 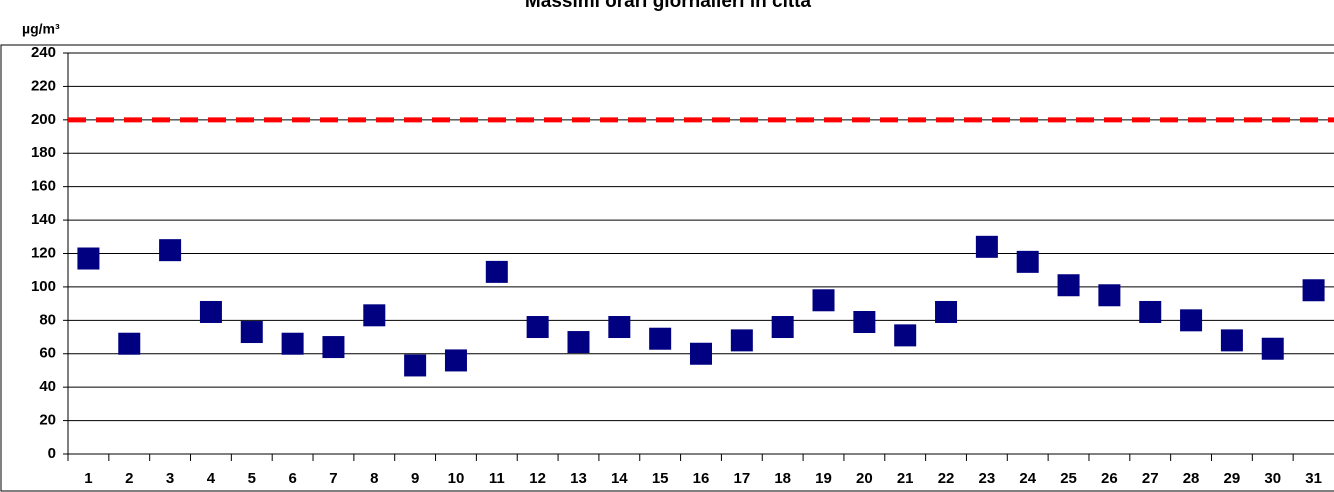 What do you see at coordinates (823, 478) in the screenshot?
I see `x-tick-label: 19` at bounding box center [823, 478].